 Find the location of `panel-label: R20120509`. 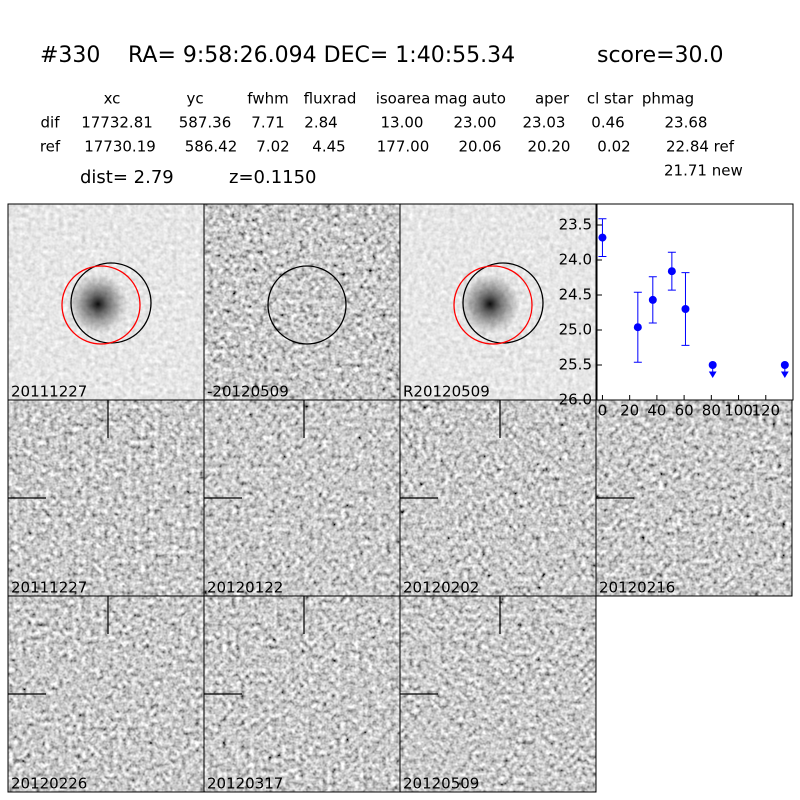

panel-label: R20120509 is located at coordinates (446, 392).